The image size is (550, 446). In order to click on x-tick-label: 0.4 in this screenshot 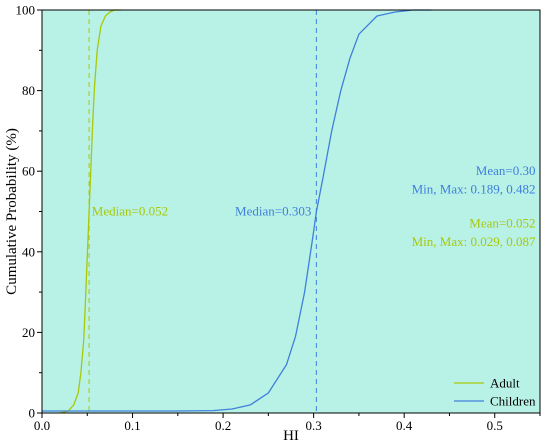, I will do `click(404, 425)`.